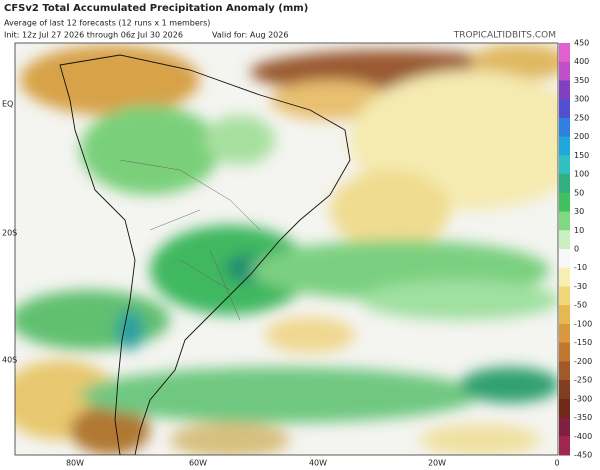 This screenshot has width=600, height=470. Describe the element at coordinates (583, 417) in the screenshot. I see `colorbar-label: -350` at that location.